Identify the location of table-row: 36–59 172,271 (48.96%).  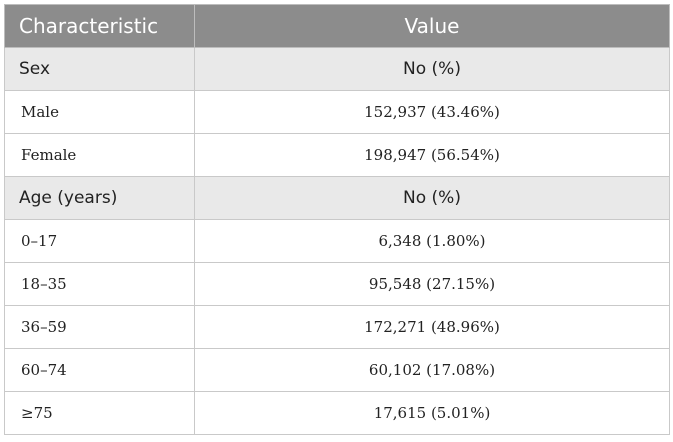
(337, 327).